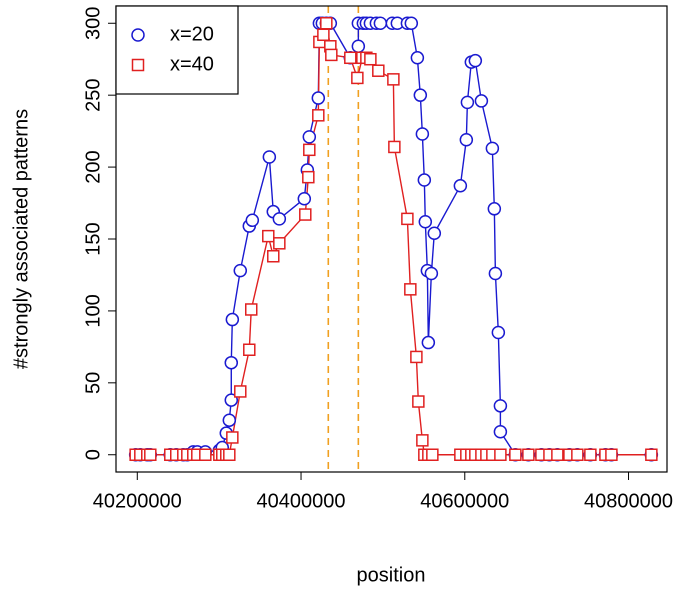  I want to click on x-tick-label: 40200000, so click(137, 501).